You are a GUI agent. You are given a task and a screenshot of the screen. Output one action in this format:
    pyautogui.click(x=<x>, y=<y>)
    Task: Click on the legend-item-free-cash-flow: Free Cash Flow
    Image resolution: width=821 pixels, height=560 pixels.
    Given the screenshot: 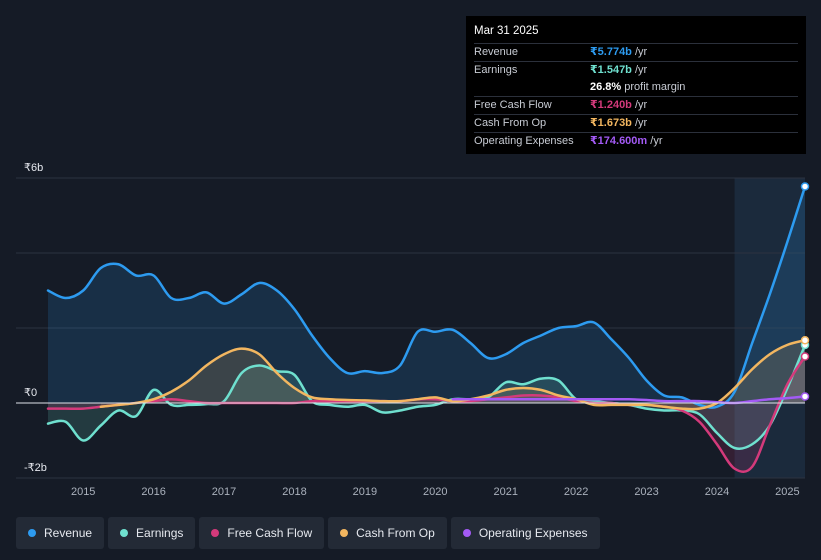 What is the action you would take?
    pyautogui.click(x=262, y=533)
    